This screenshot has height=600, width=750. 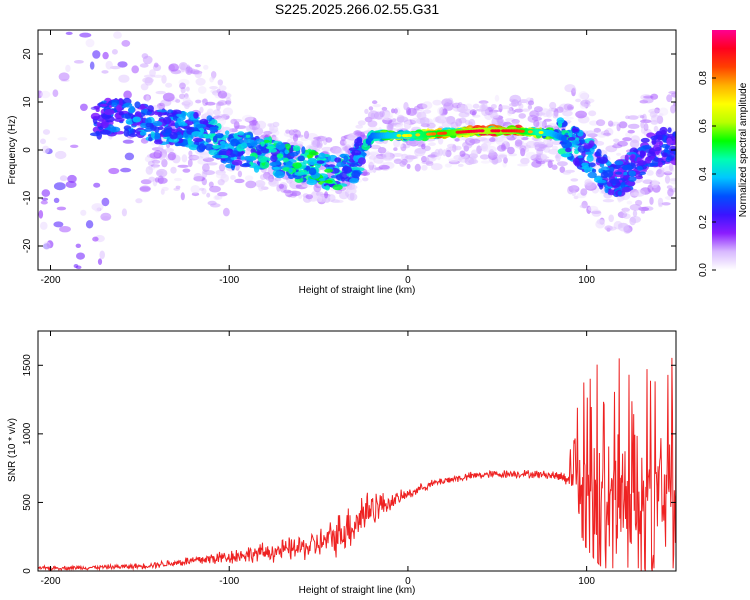 What do you see at coordinates (357, 590) in the screenshot?
I see `bottom-x-axis-label: Height of straight line (km)` at bounding box center [357, 590].